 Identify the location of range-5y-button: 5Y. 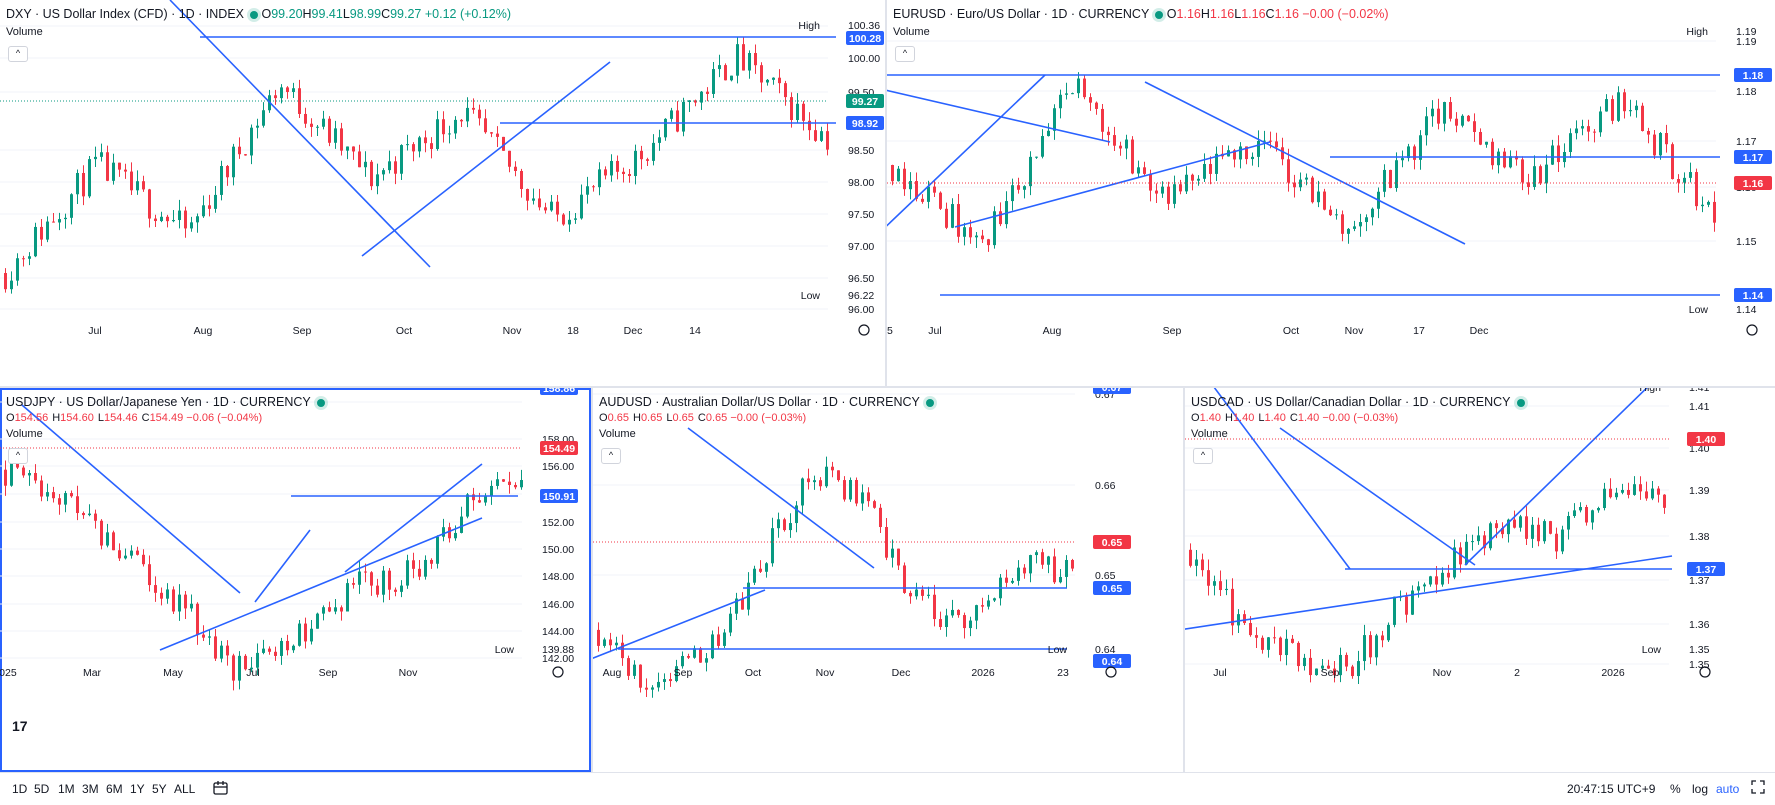
(159, 789).